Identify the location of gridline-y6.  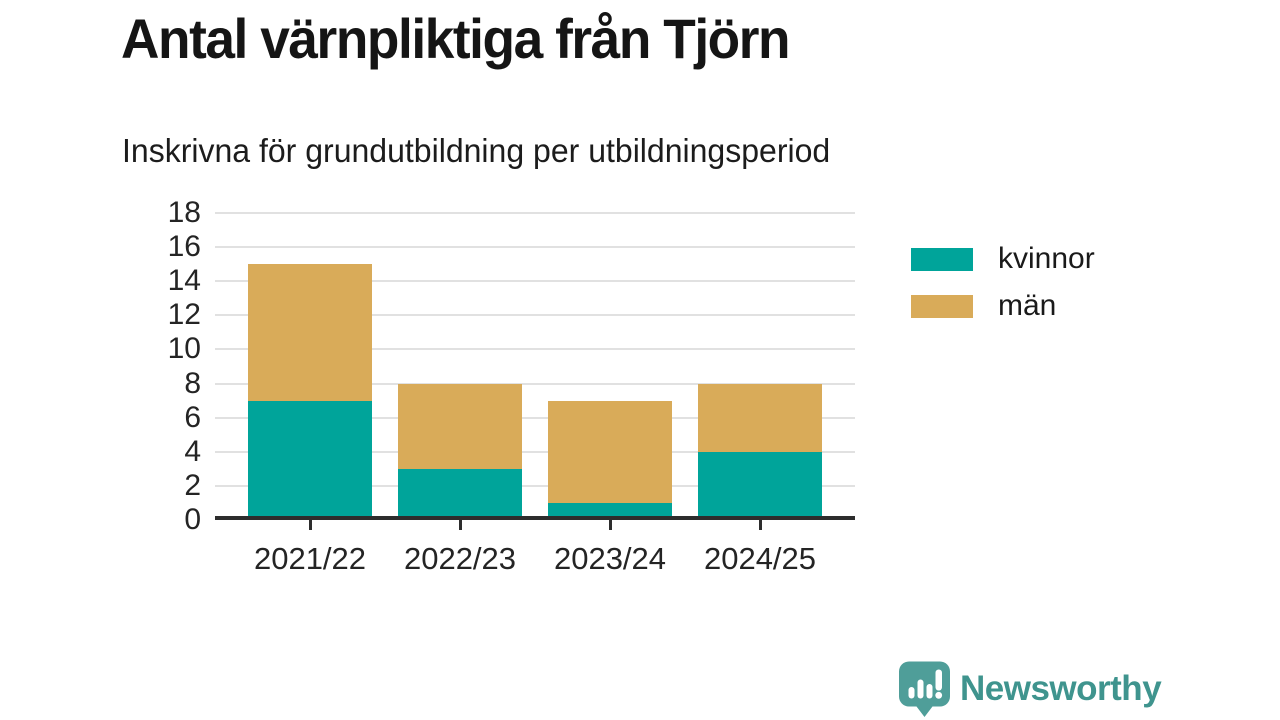
(535, 417).